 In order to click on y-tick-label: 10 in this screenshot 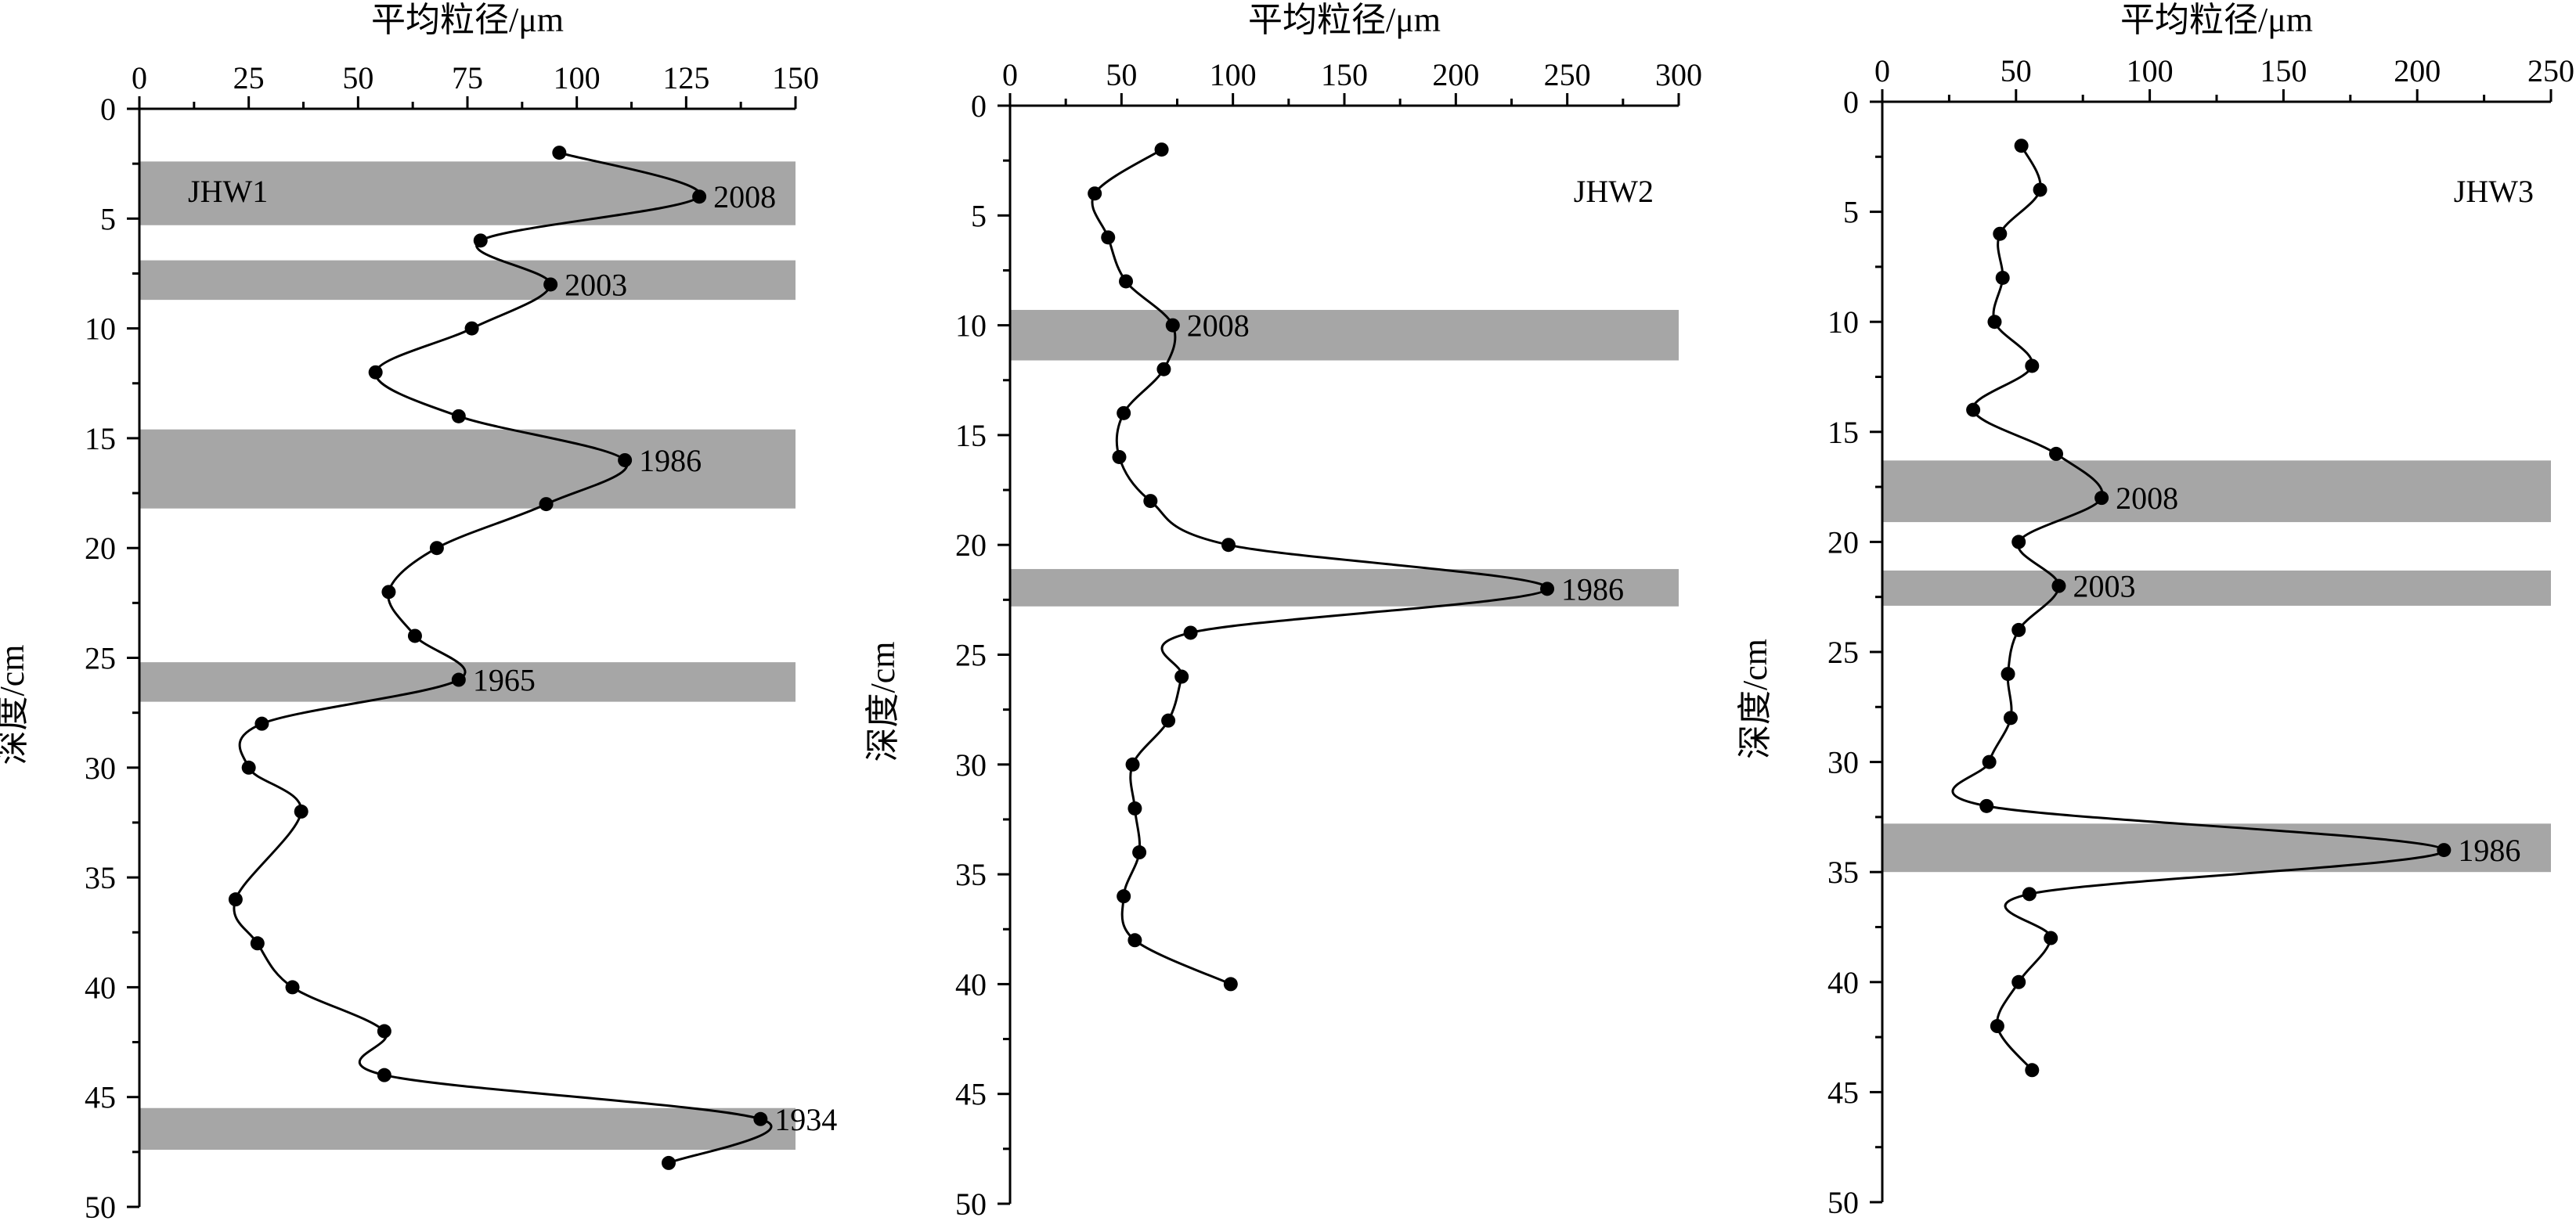, I will do `click(971, 326)`.